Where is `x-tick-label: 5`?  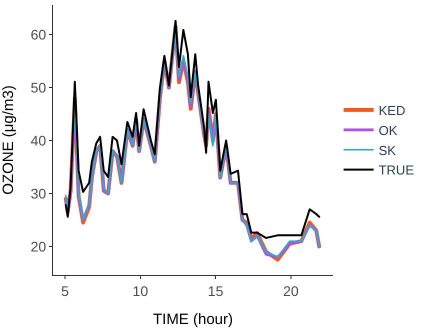 x-tick-label: 5 is located at coordinates (65, 290).